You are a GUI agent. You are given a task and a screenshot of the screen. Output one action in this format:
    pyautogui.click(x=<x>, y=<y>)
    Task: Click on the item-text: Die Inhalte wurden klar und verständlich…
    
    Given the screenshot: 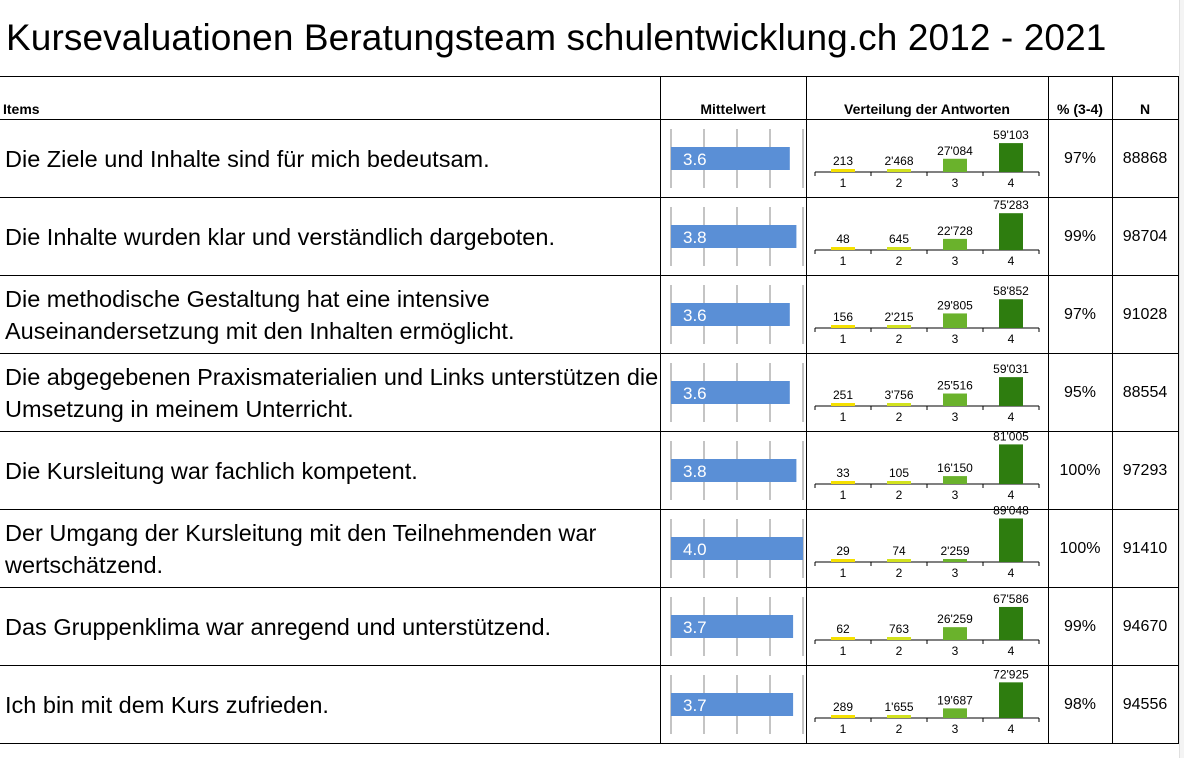 What is the action you would take?
    pyautogui.click(x=330, y=236)
    